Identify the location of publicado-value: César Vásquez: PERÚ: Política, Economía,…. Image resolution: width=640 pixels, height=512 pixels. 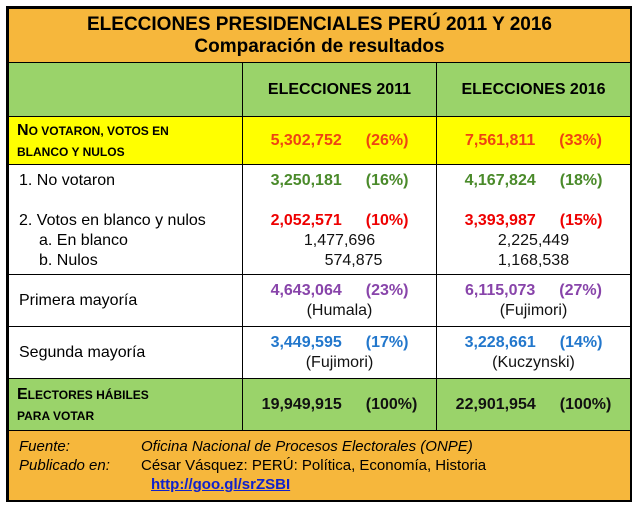
(314, 465).